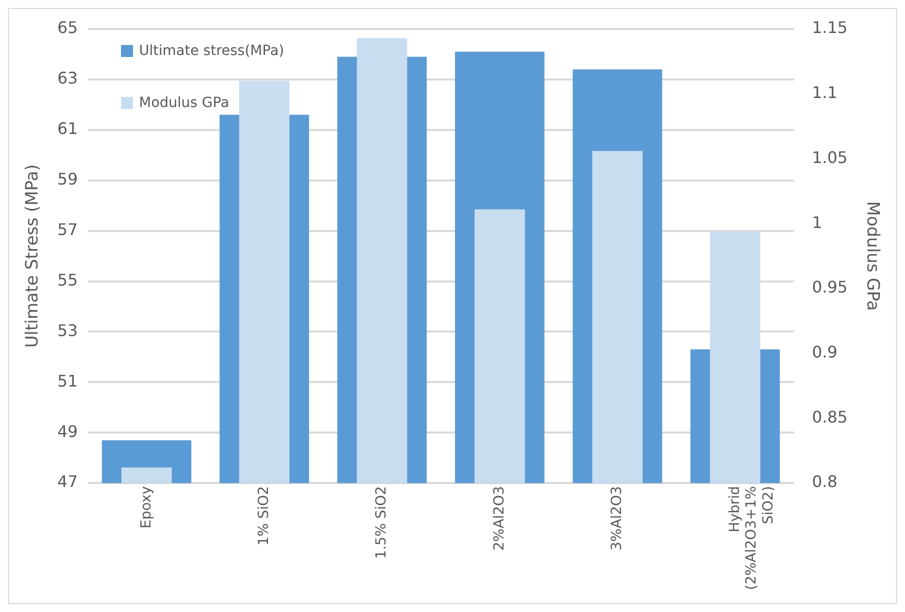 Image resolution: width=905 pixels, height=612 pixels. Describe the element at coordinates (67, 28) in the screenshot. I see `y-tick-label: 65` at that location.